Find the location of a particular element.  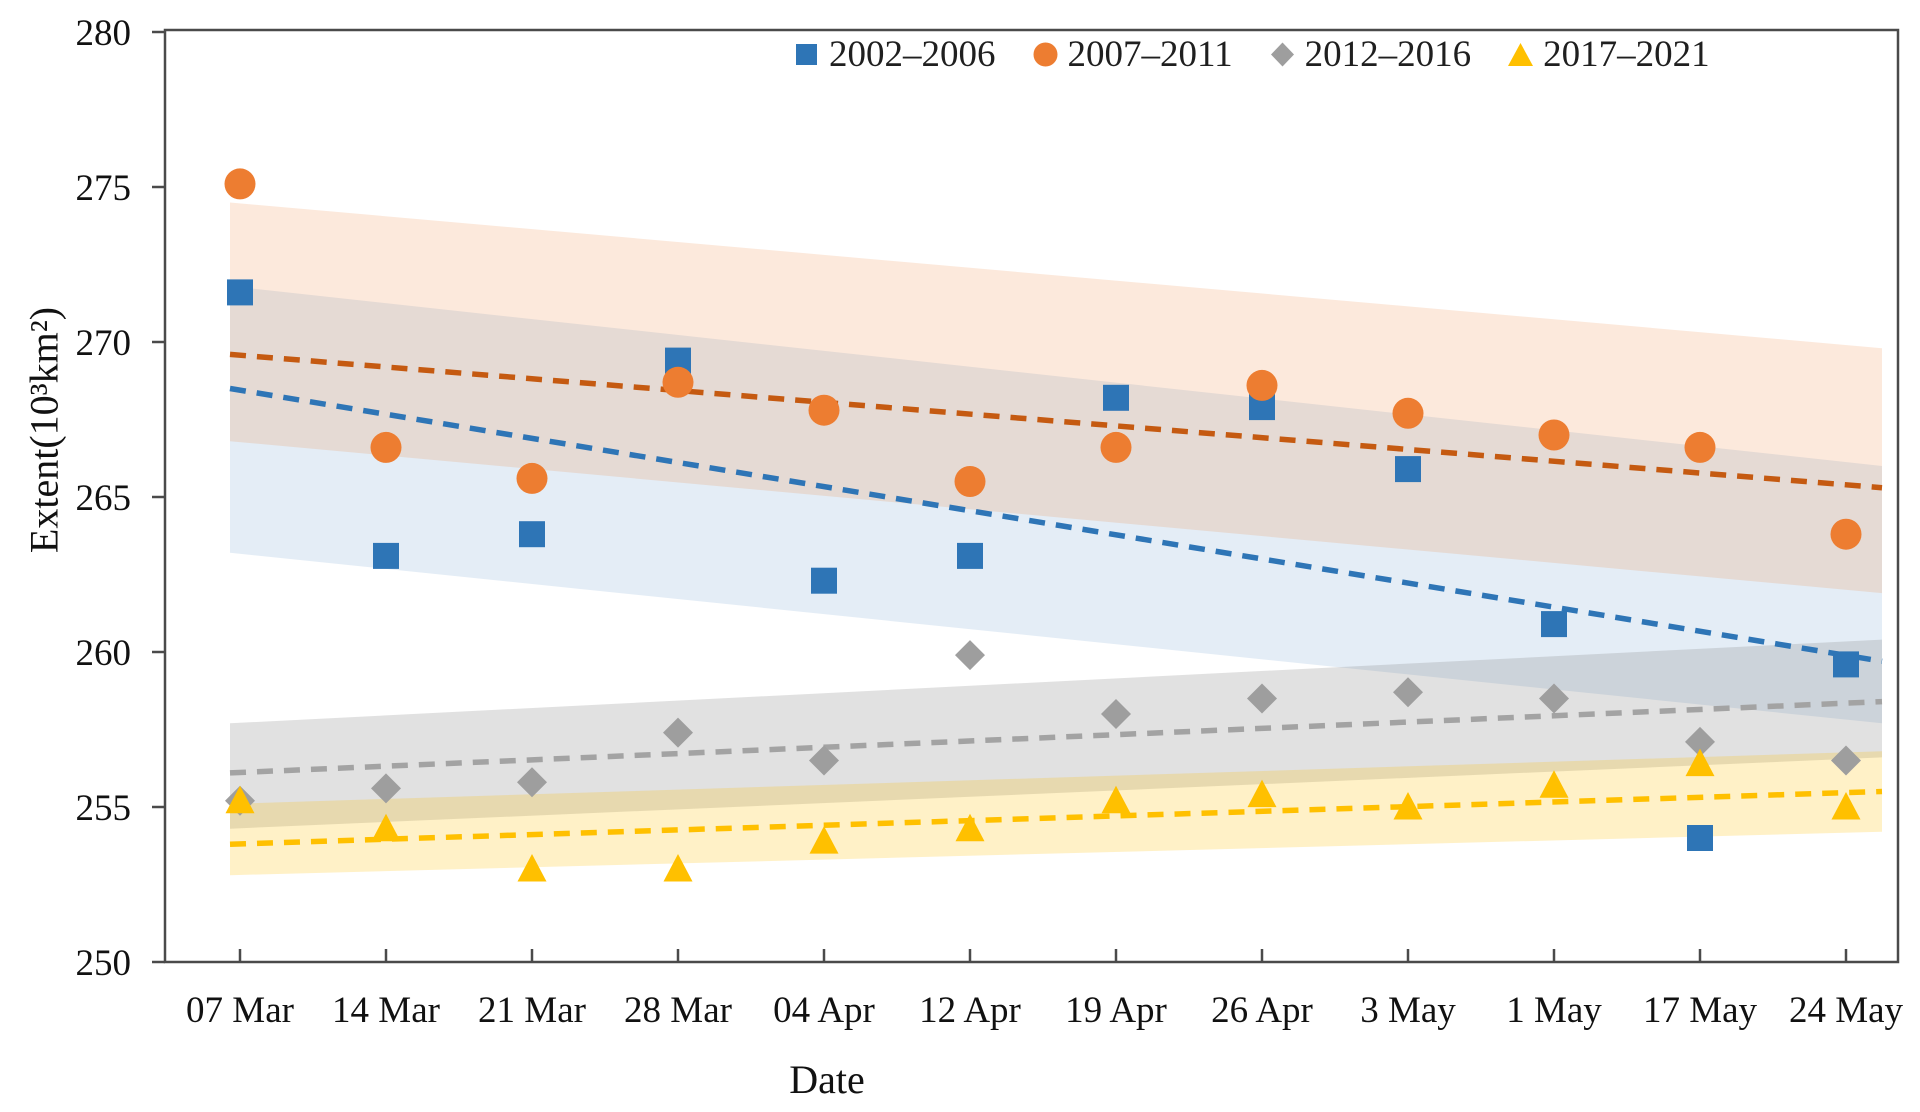

point-2007-2011-14-mar is located at coordinates (386, 447).